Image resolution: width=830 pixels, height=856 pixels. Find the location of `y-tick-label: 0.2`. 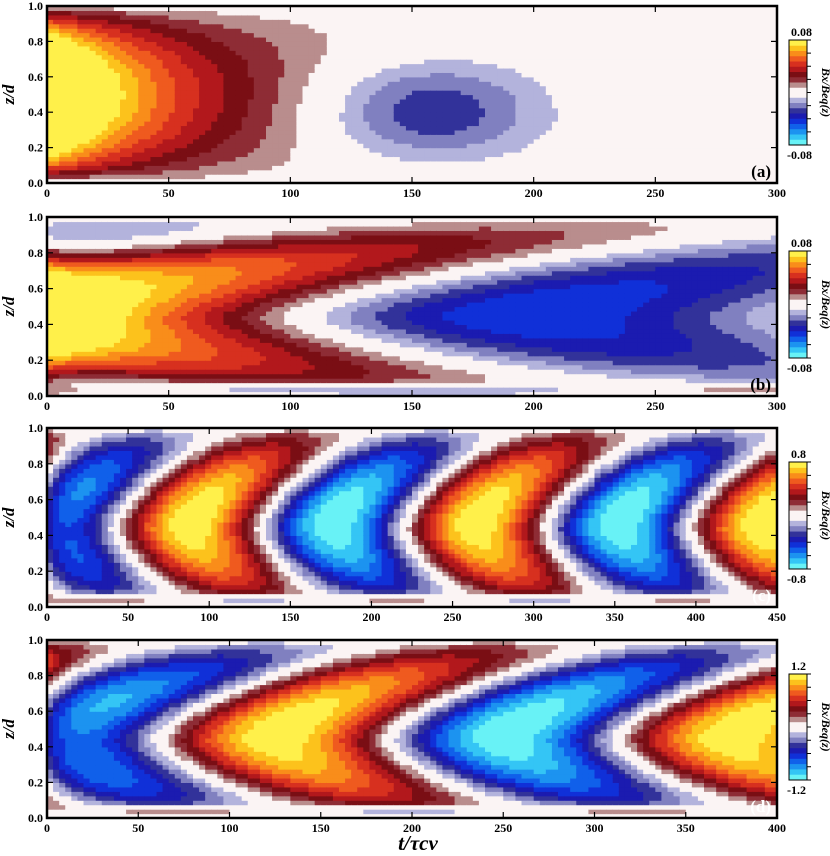

y-tick-label: 0.2 is located at coordinates (35, 148).